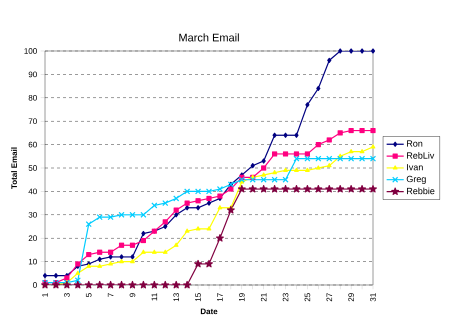 Image resolution: width=470 pixels, height=330 pixels. Describe the element at coordinates (307, 297) in the screenshot. I see `x-tick-label: 25` at that location.